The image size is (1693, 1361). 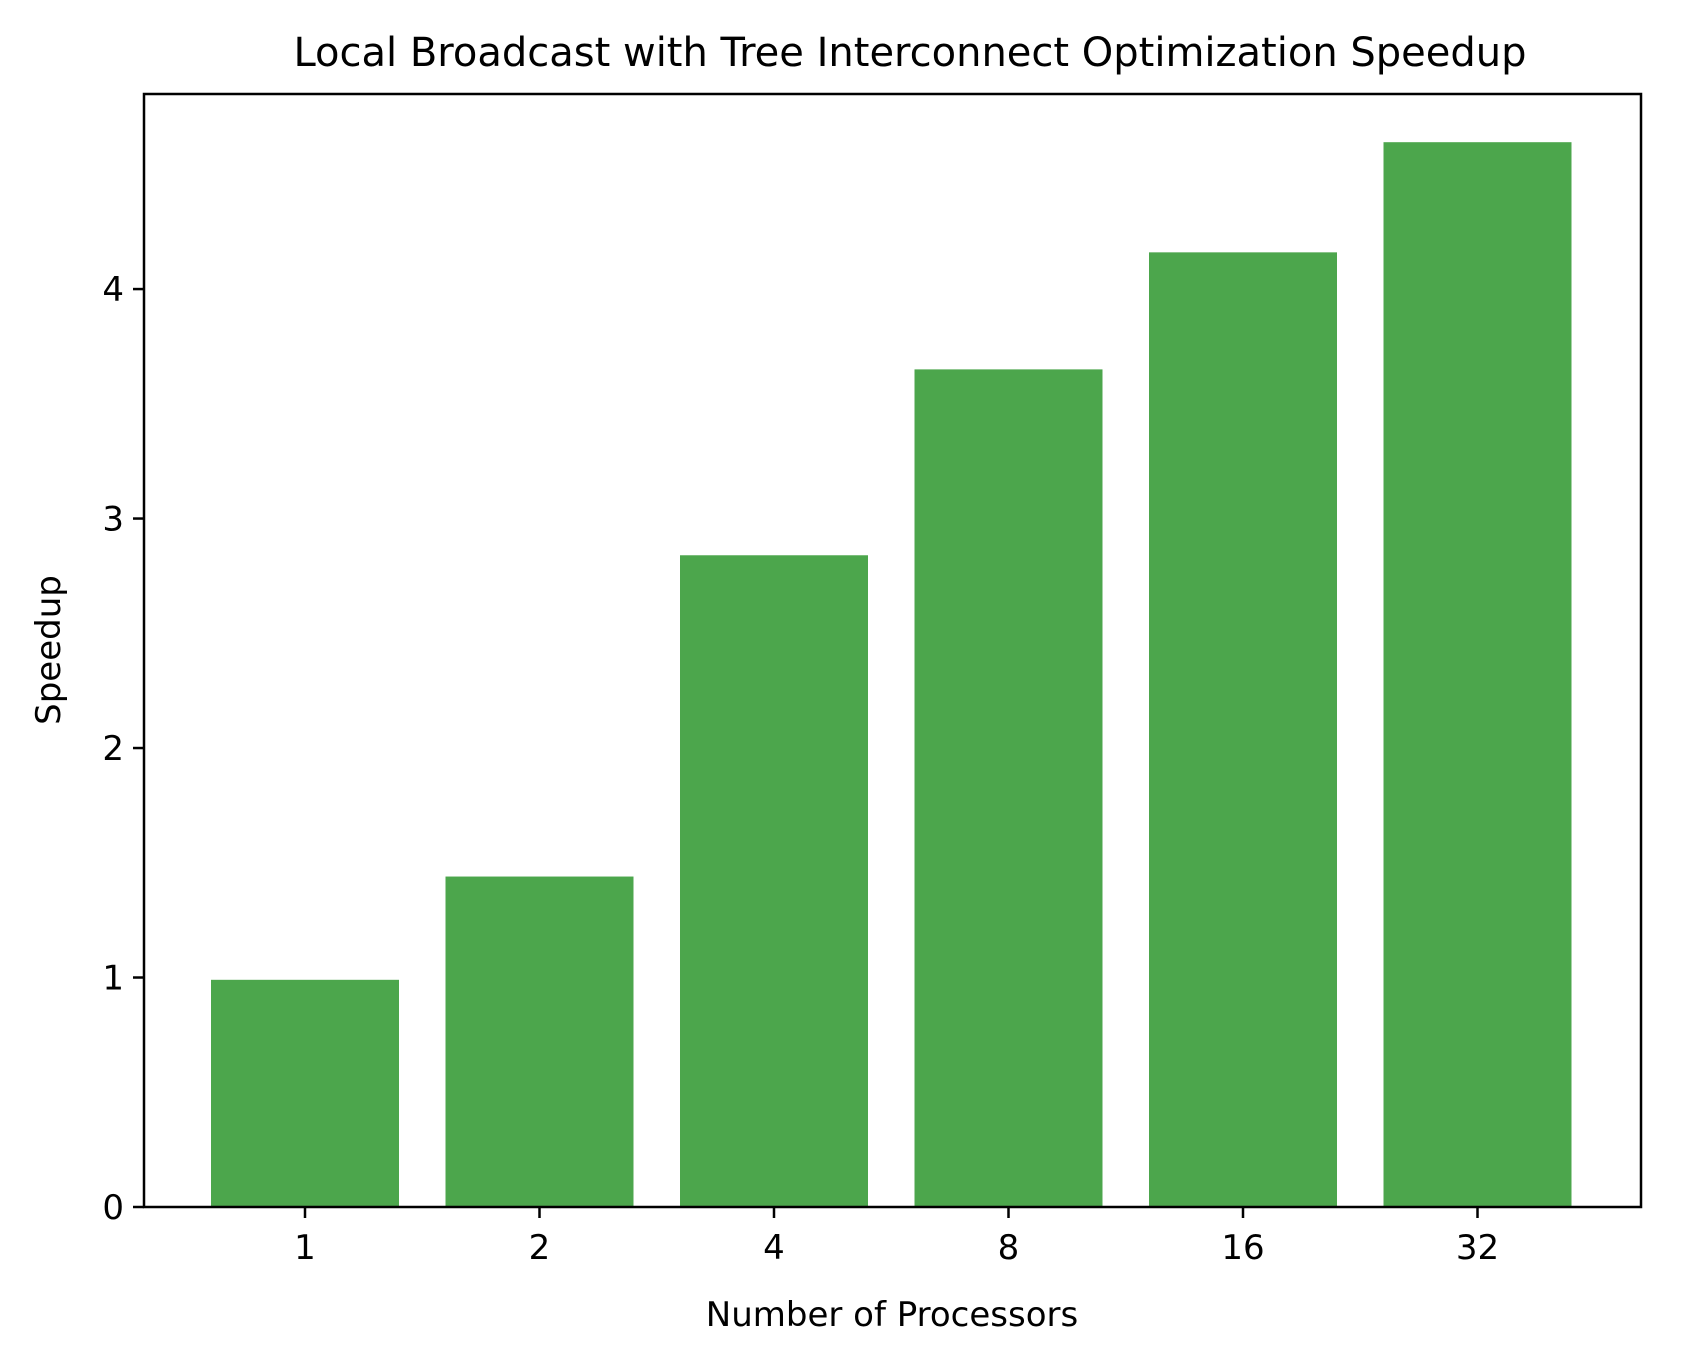 I want to click on x-tick-label: 1, so click(x=305, y=1248).